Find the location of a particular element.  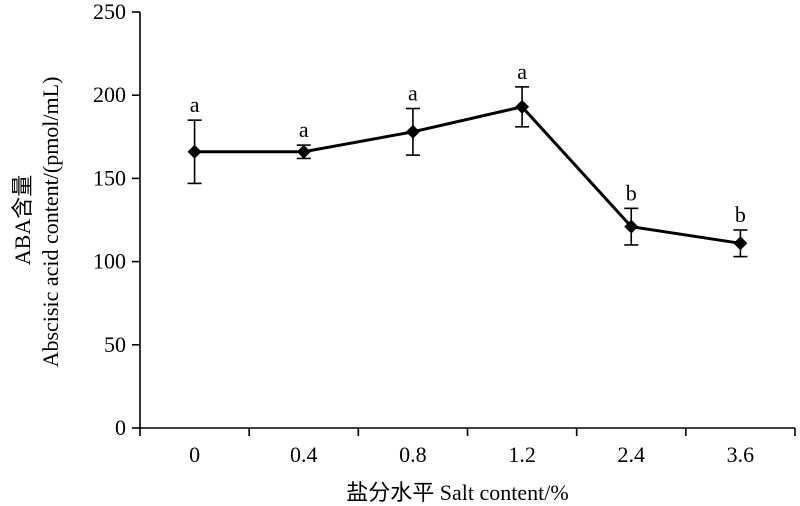

x-tick-label: 3.6 is located at coordinates (741, 454).